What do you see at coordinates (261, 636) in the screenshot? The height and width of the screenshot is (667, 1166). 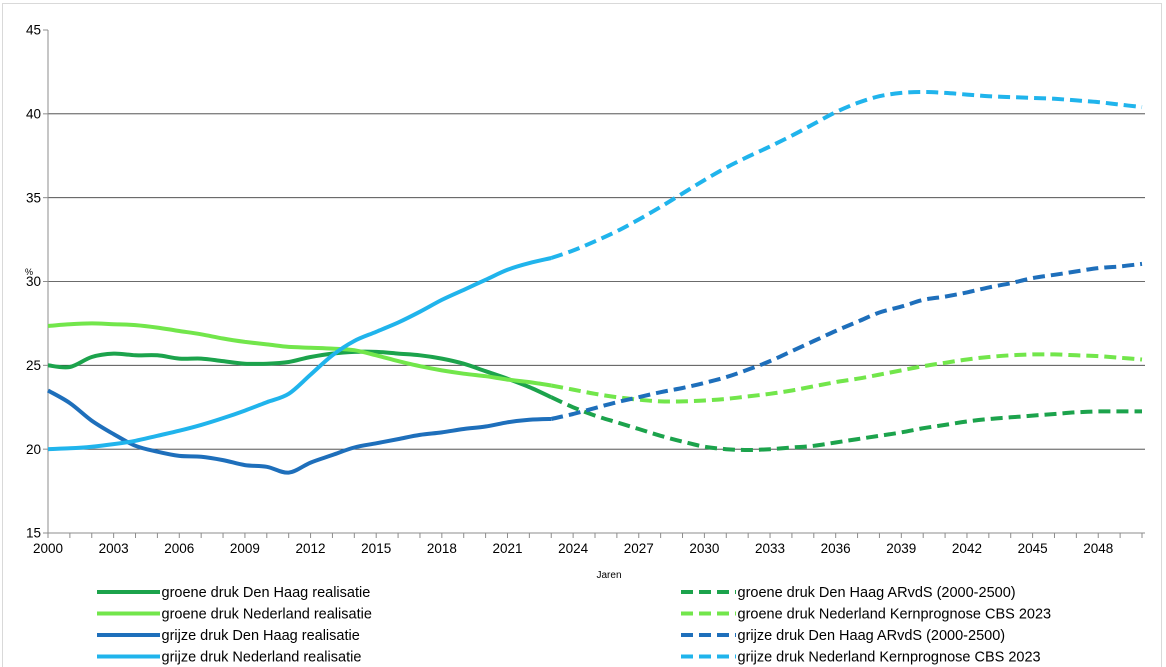 I see `legend-label: grijze druk Den Haag realisatie` at bounding box center [261, 636].